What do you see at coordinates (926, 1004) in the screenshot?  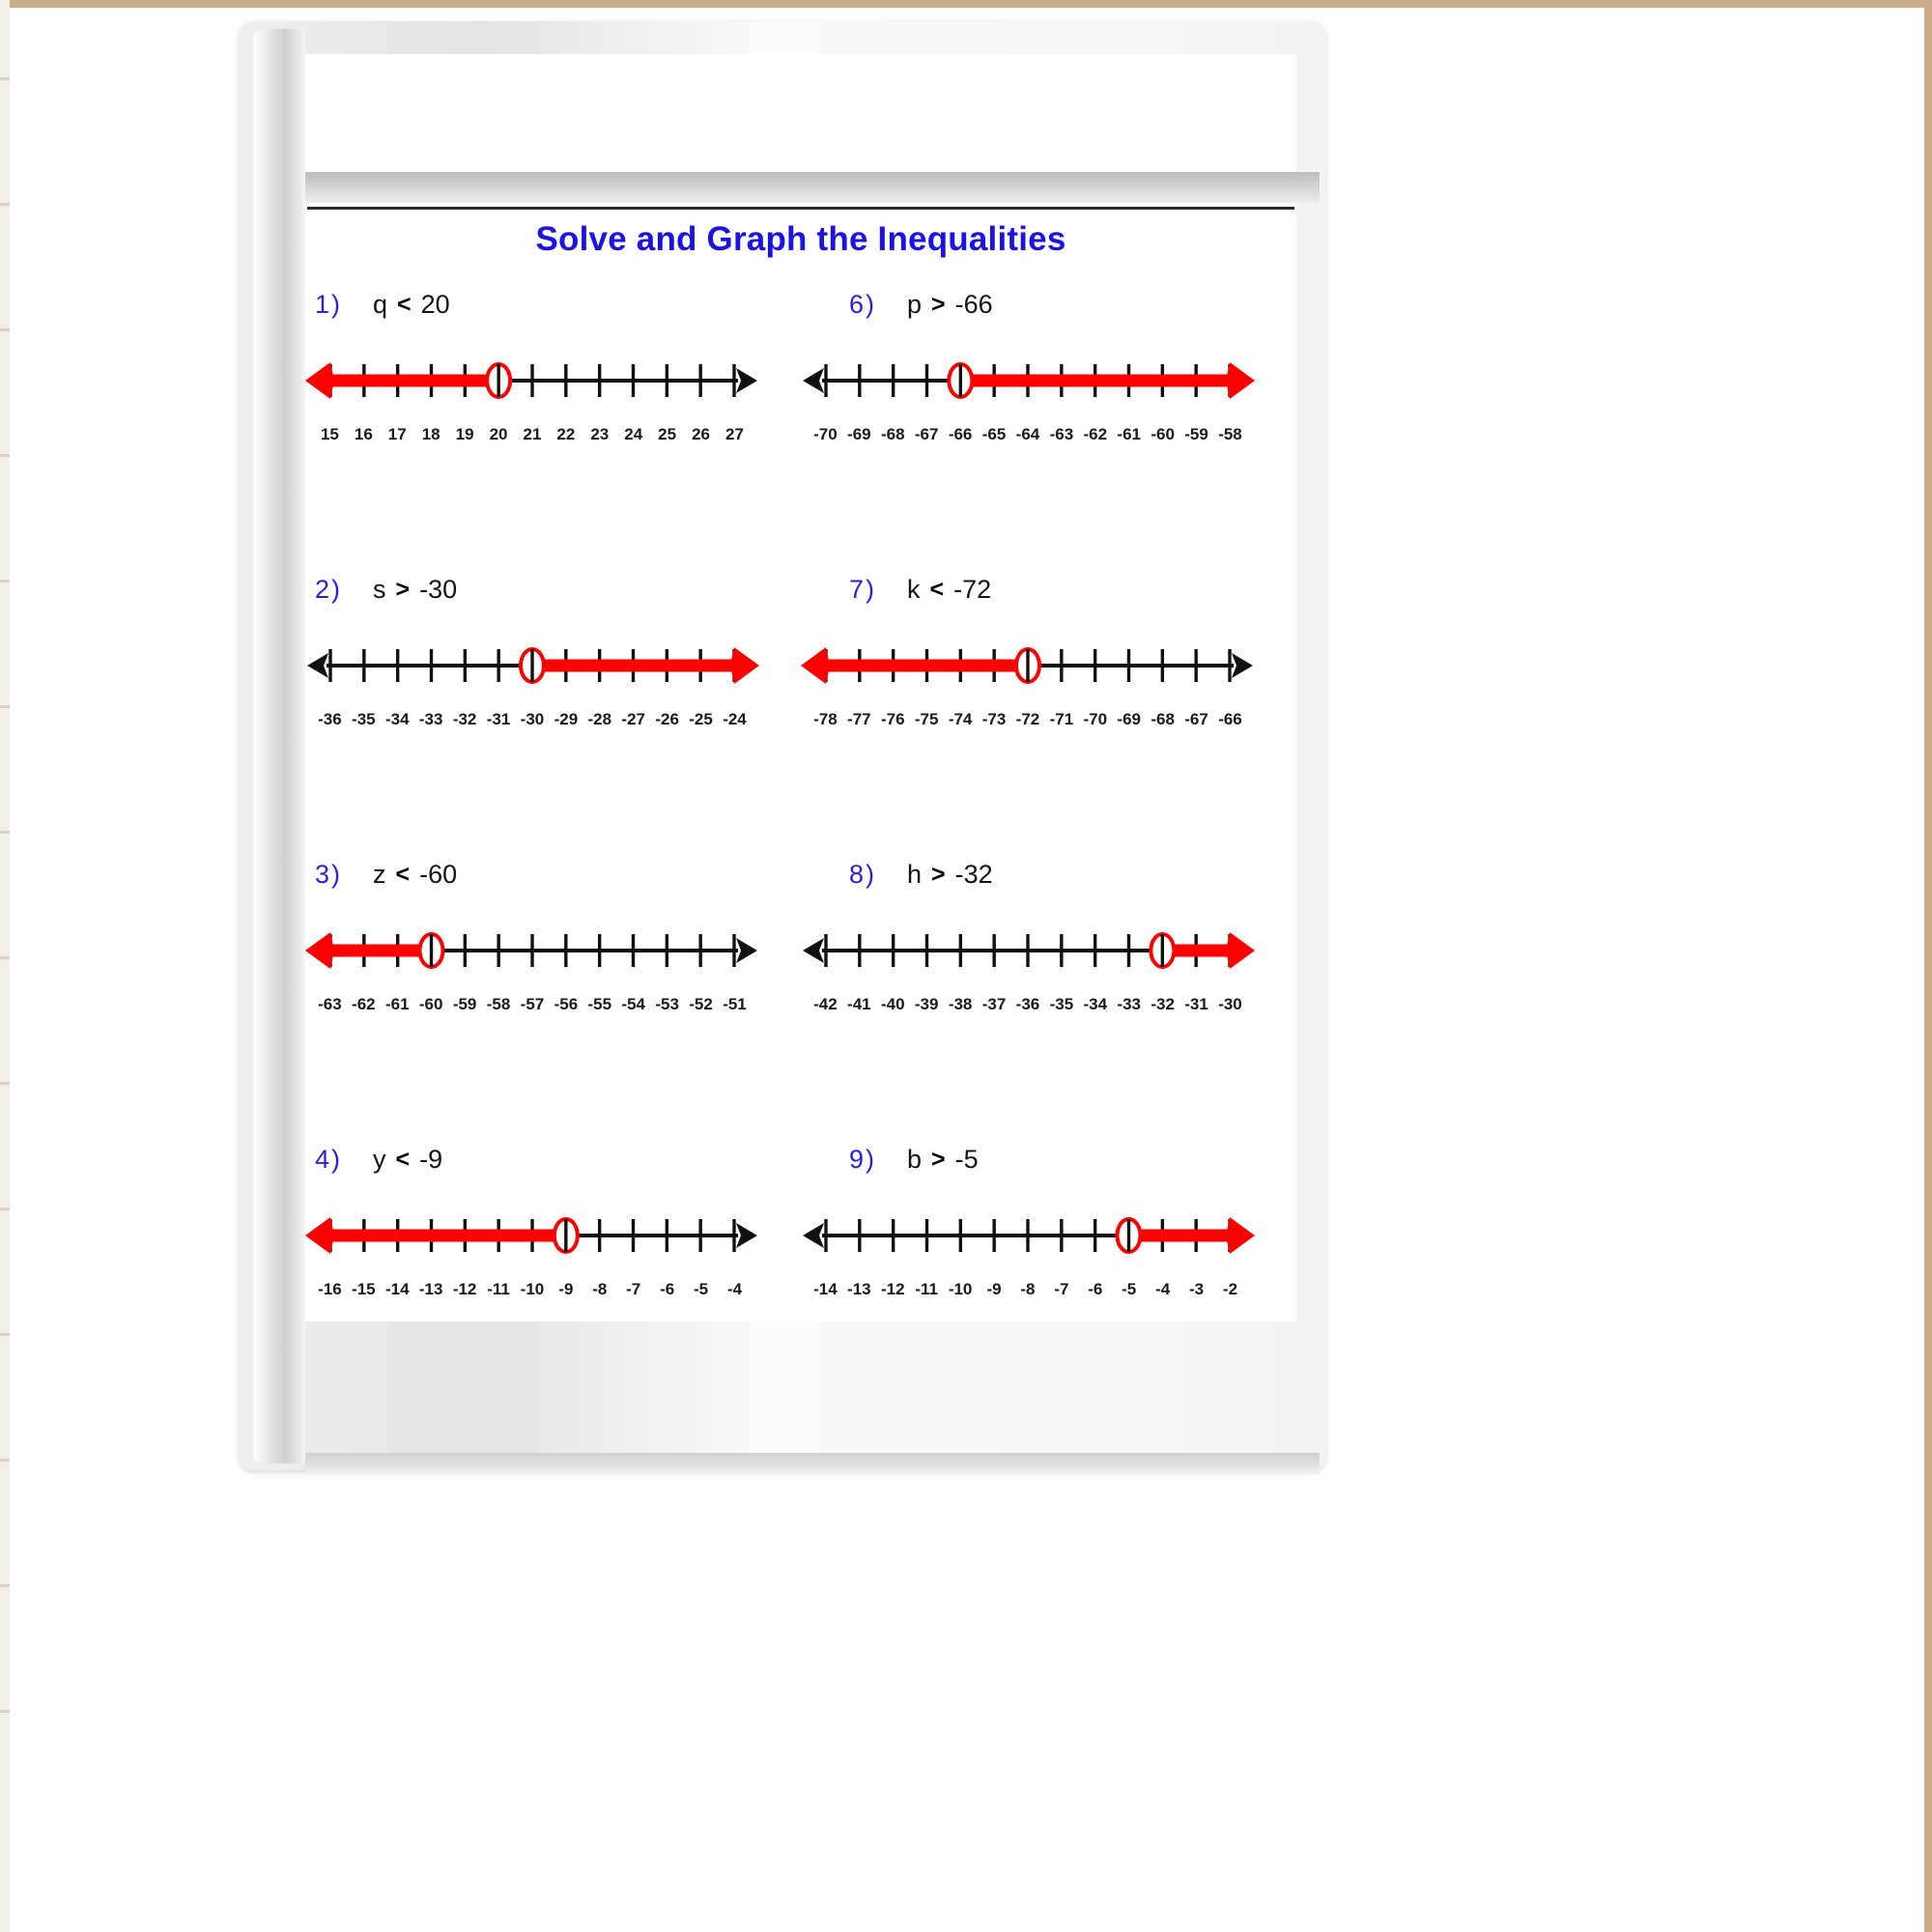 I see `tick-label: -39` at bounding box center [926, 1004].